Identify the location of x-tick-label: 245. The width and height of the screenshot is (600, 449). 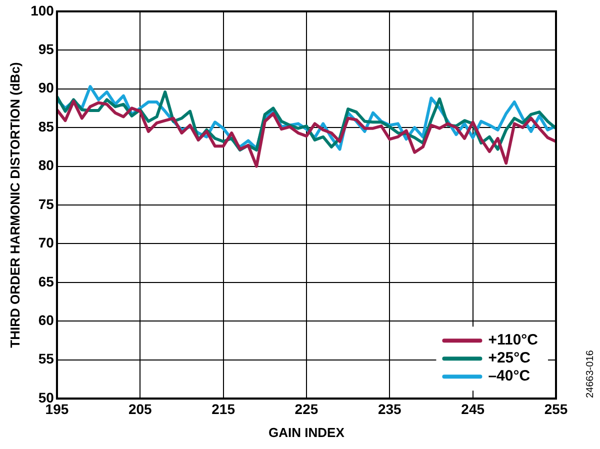
(473, 408).